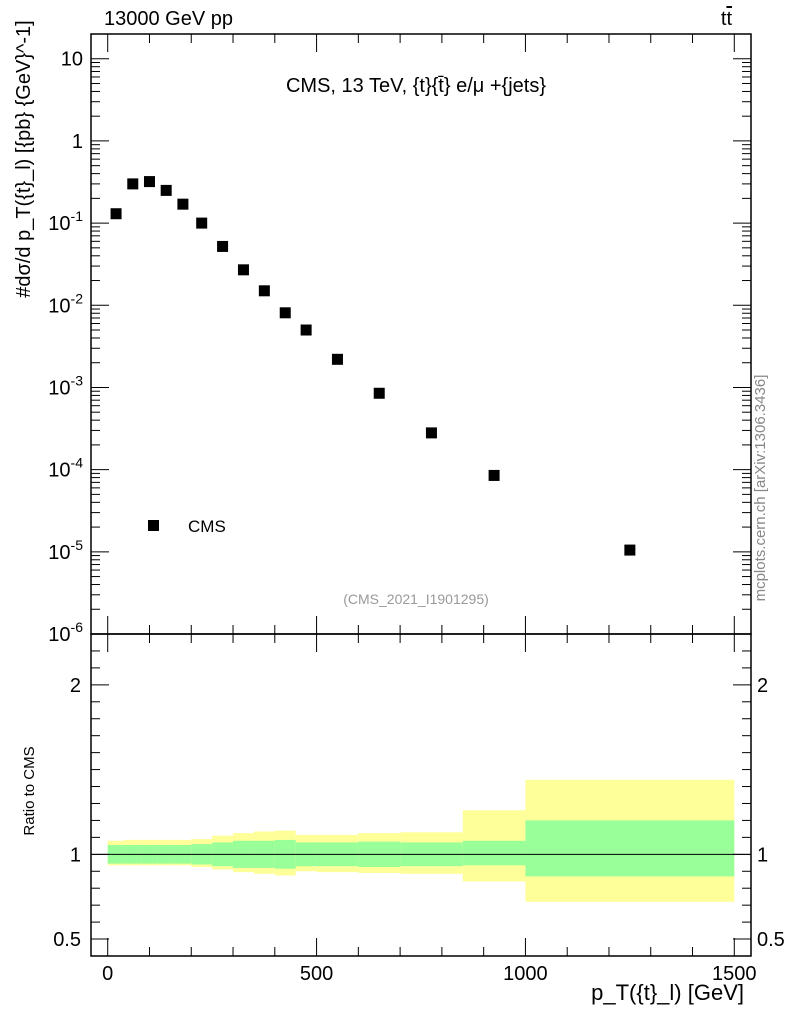  I want to click on ratio-y-tick-label-right: 1, so click(762, 855).